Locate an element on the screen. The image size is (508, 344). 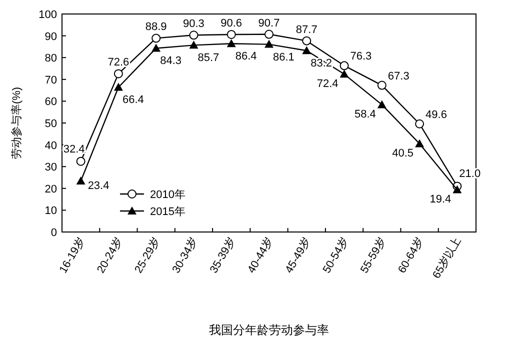
data-label: 86.4 is located at coordinates (246, 56).